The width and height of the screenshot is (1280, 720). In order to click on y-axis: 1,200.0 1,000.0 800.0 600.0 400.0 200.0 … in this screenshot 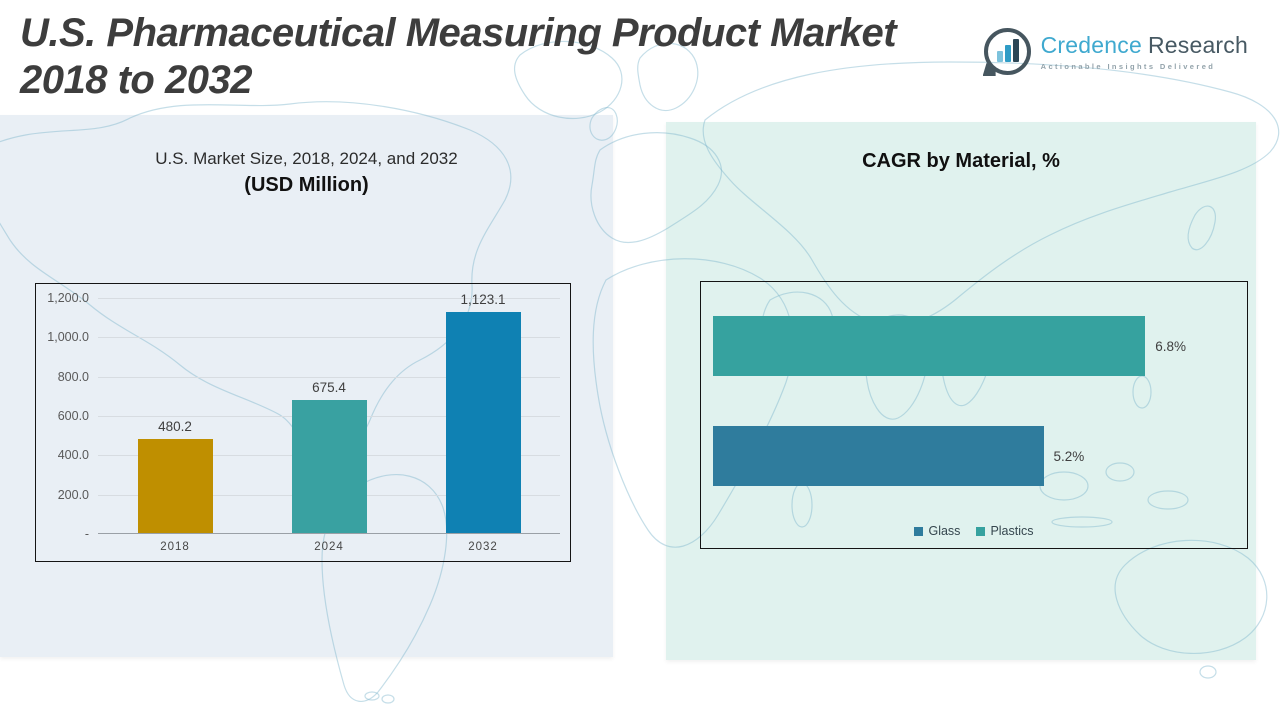, I will do `click(67, 416)`.